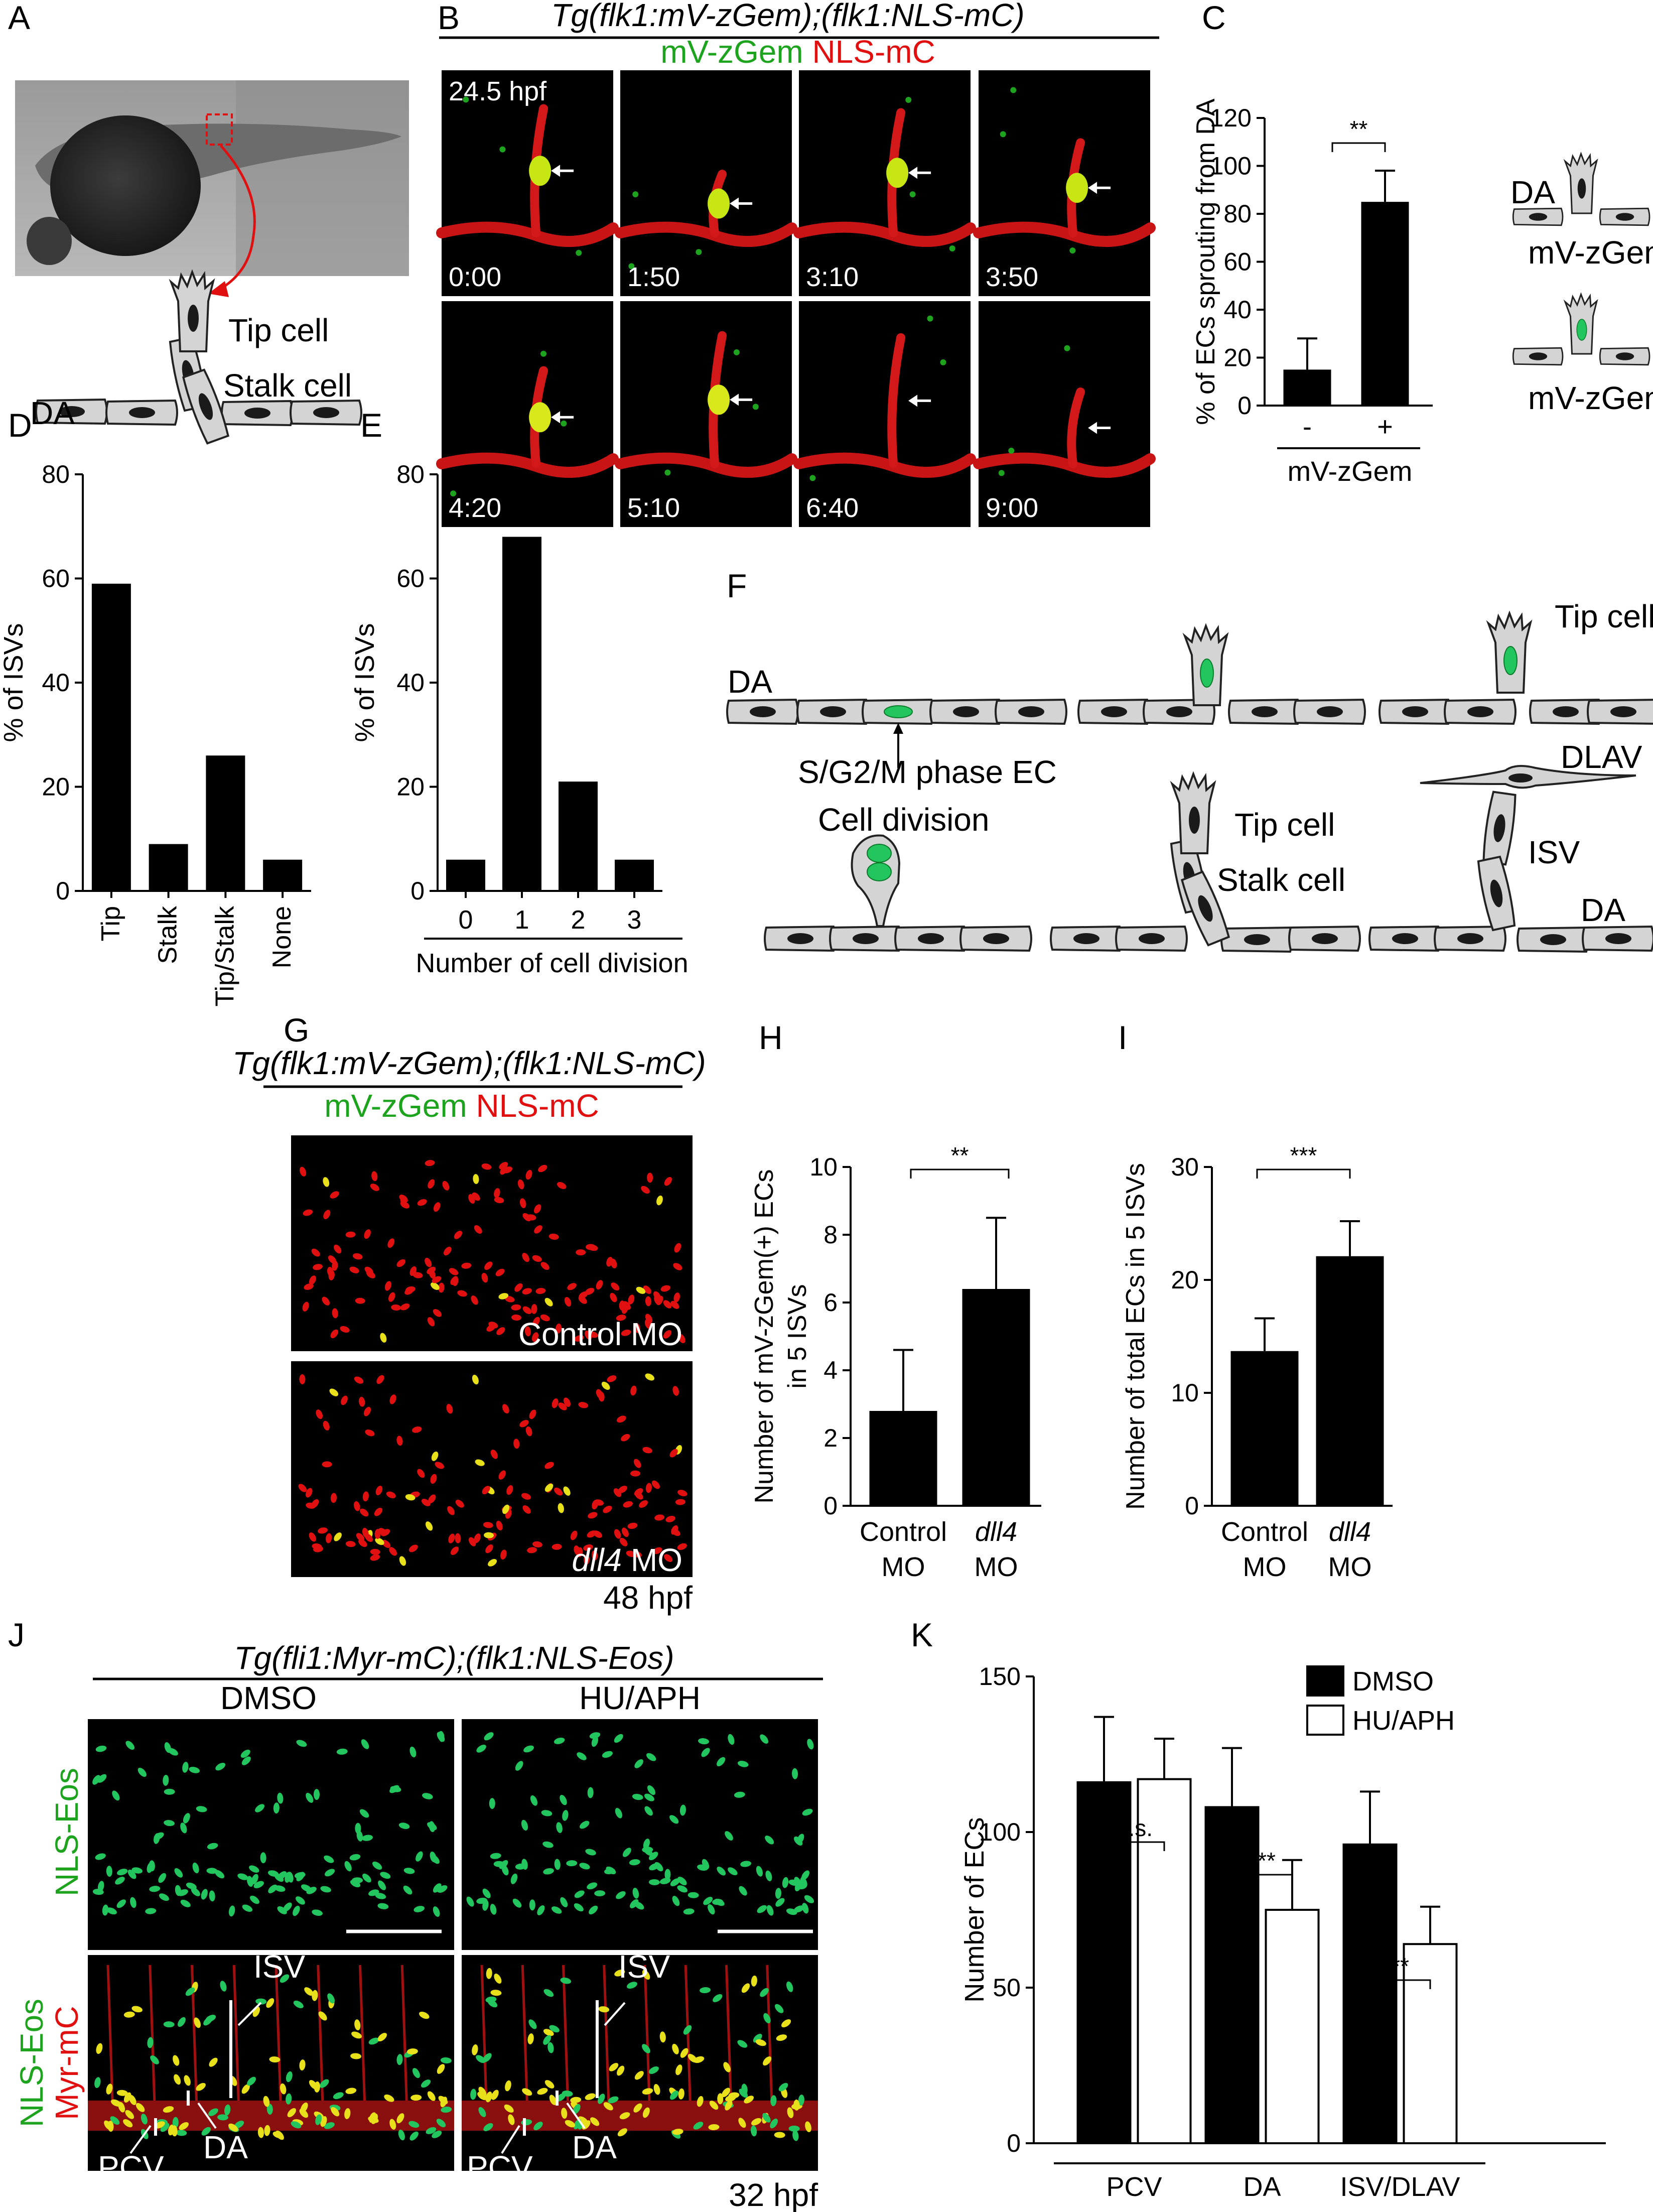  I want to click on significance-bracket-k, so click(1134, 1846).